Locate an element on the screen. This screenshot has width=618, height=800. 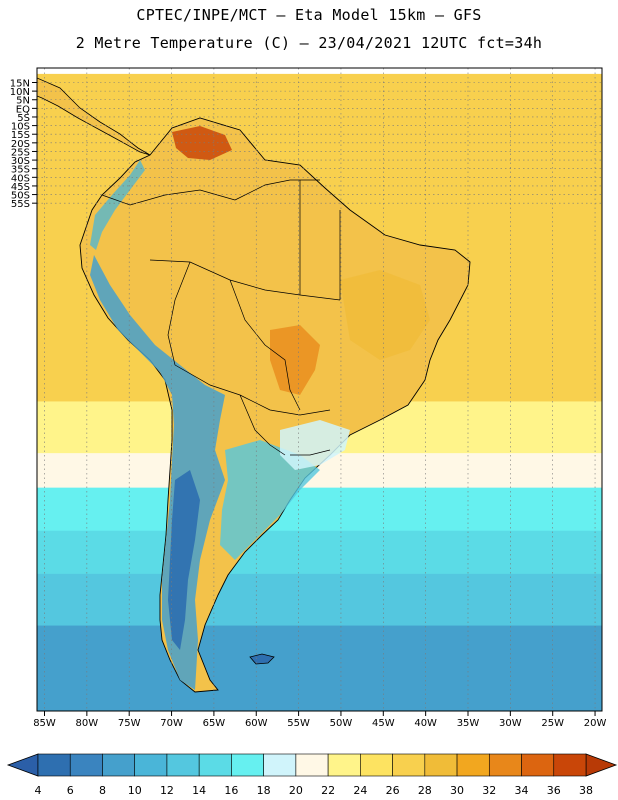
lat-label: 15S is located at coordinates (20, 135).